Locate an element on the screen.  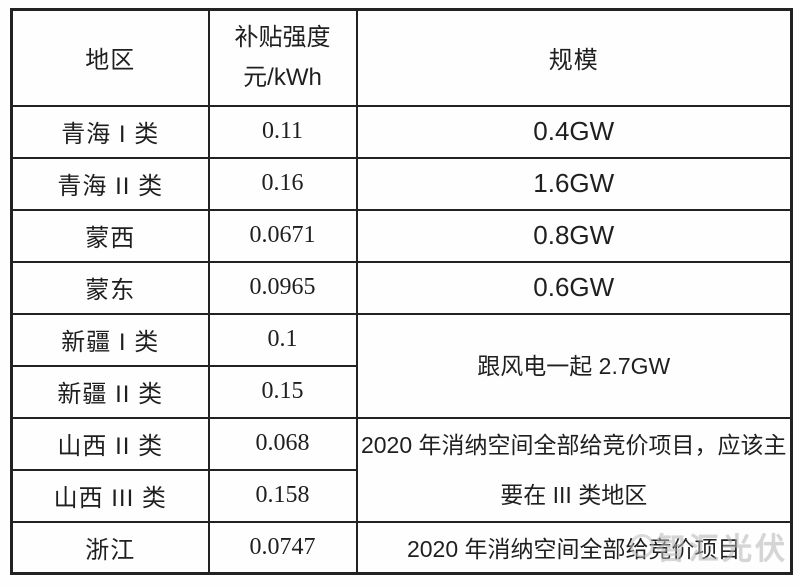
header-subsidy-line1: 补贴强度 is located at coordinates (282, 37).